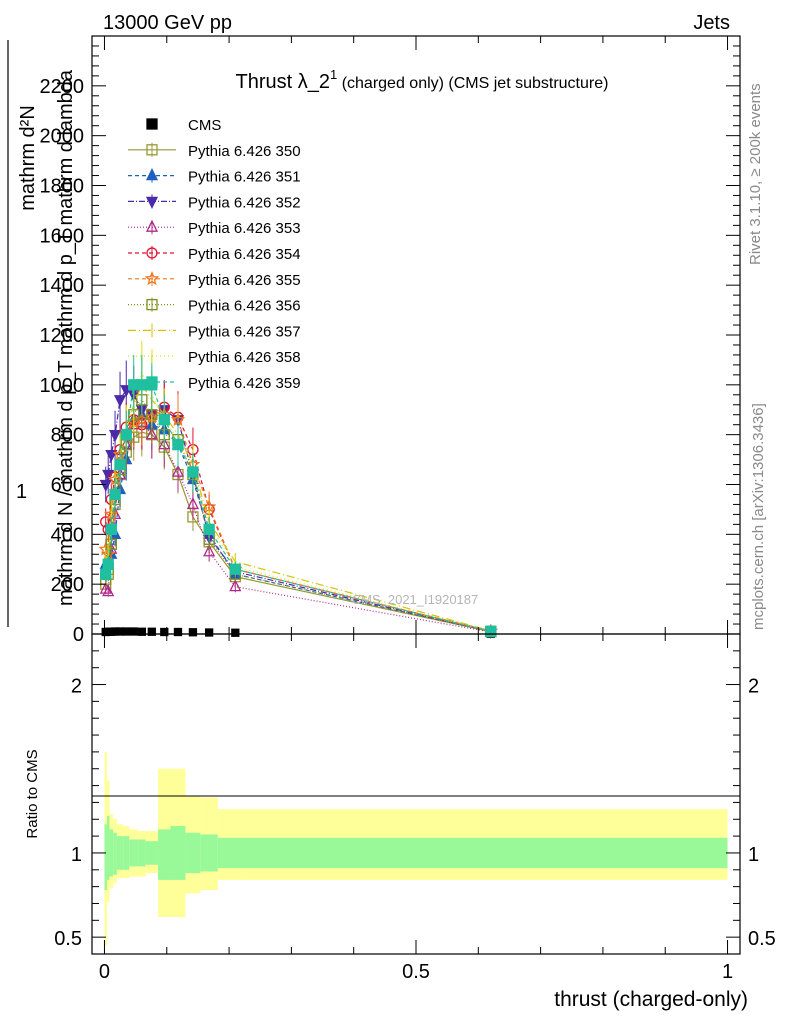 The width and height of the screenshot is (786, 1024). Describe the element at coordinates (76, 687) in the screenshot. I see `ratio-tick-label: 2` at that location.